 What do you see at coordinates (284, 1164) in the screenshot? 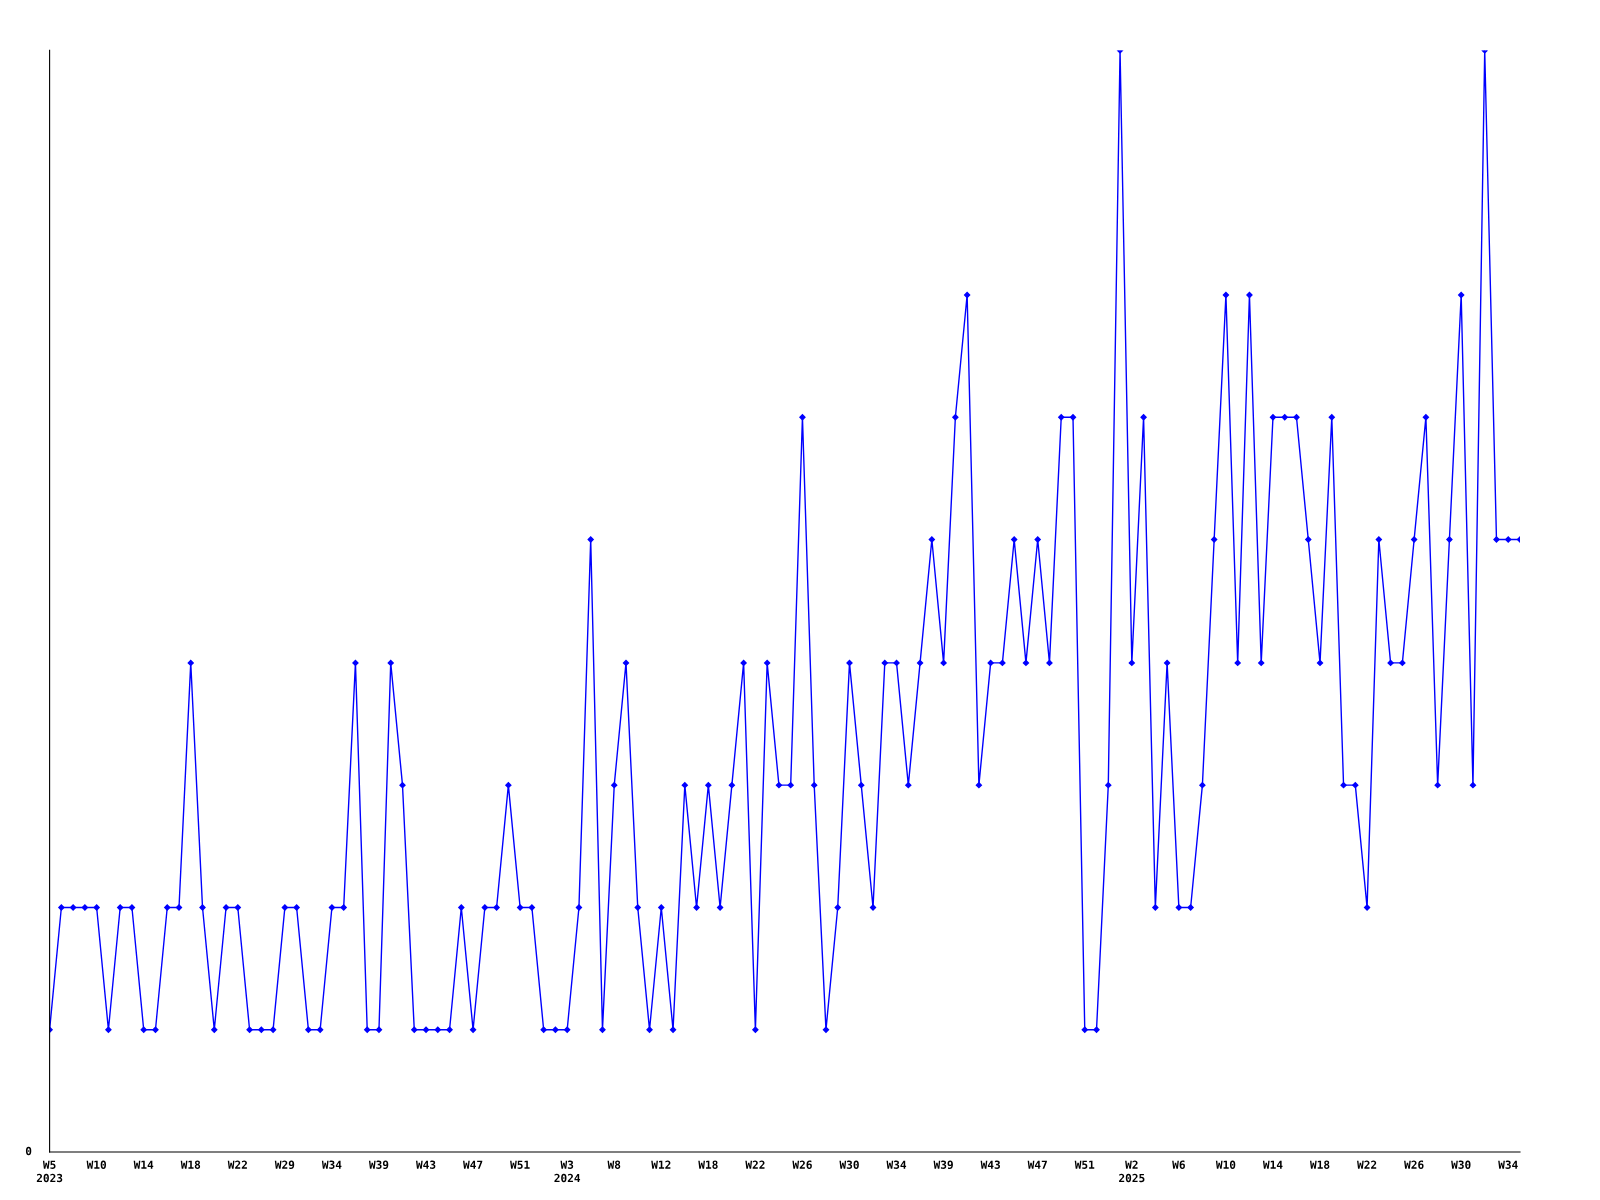
I see `x-tick-label: W29` at bounding box center [284, 1164].